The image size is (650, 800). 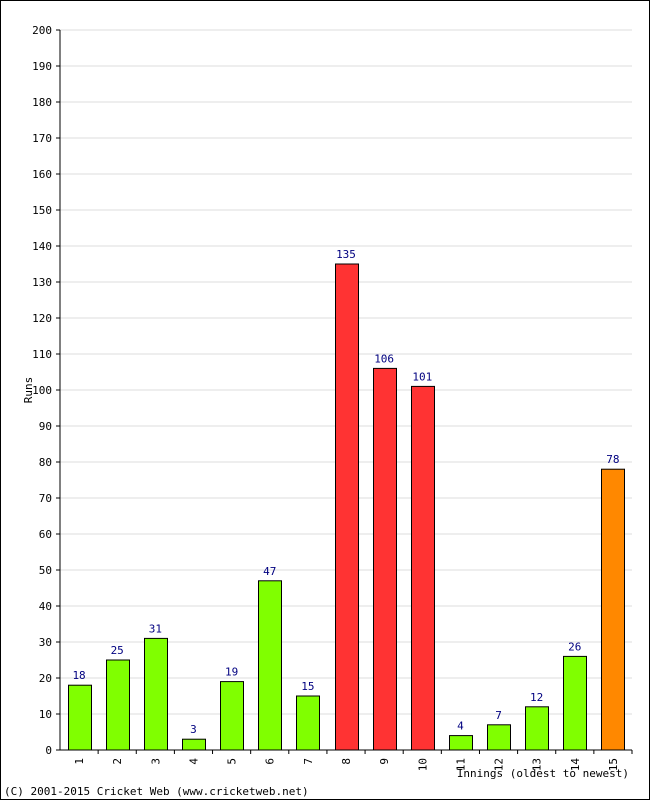 I want to click on y-tick-label: 160, so click(x=42, y=174).